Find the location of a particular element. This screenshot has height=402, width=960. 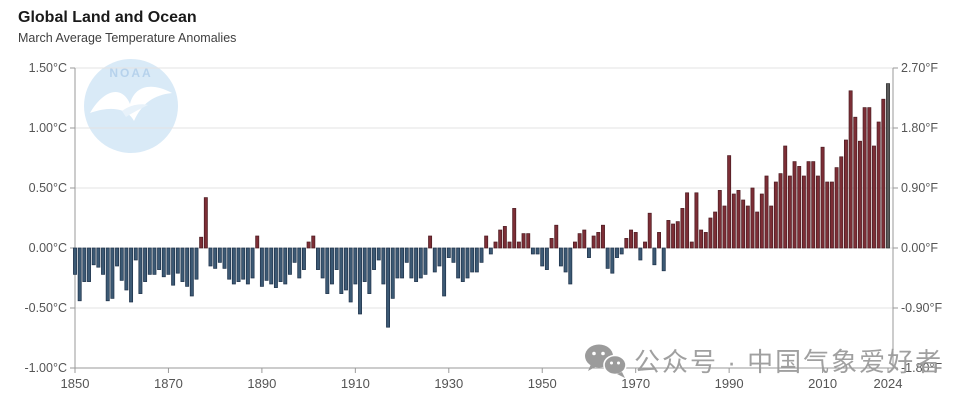

bar-2005 is located at coordinates (799, 207).